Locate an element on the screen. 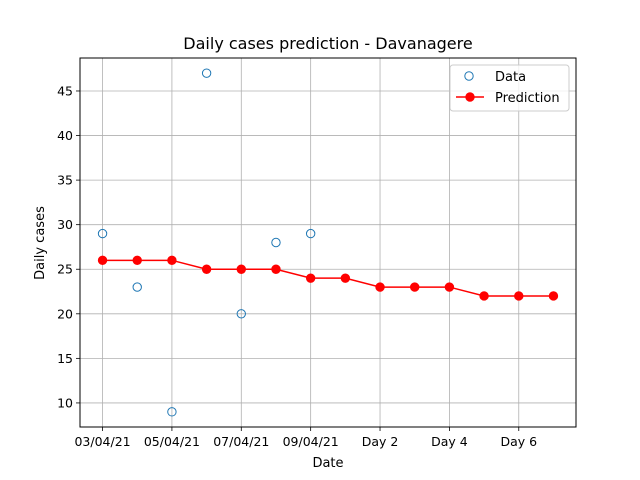  legend-prediction-marker is located at coordinates (470, 97).